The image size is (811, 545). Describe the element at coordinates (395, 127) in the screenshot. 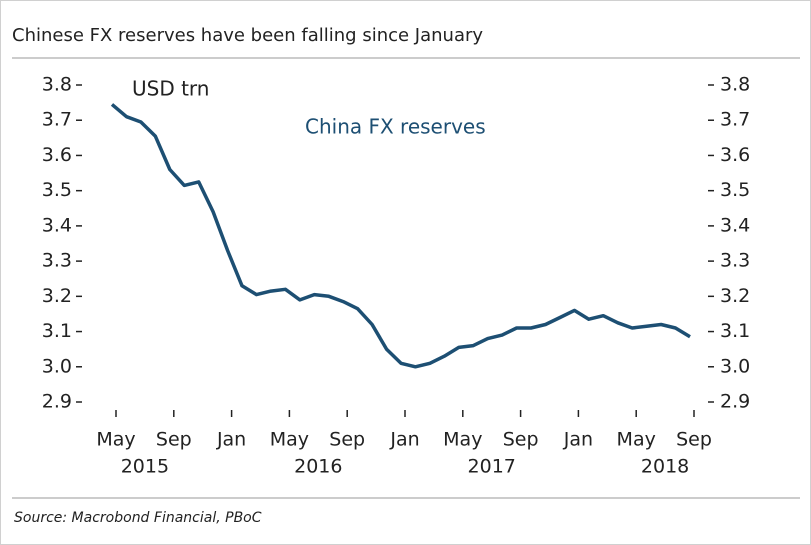

I see `series-label: China FX reserves` at that location.